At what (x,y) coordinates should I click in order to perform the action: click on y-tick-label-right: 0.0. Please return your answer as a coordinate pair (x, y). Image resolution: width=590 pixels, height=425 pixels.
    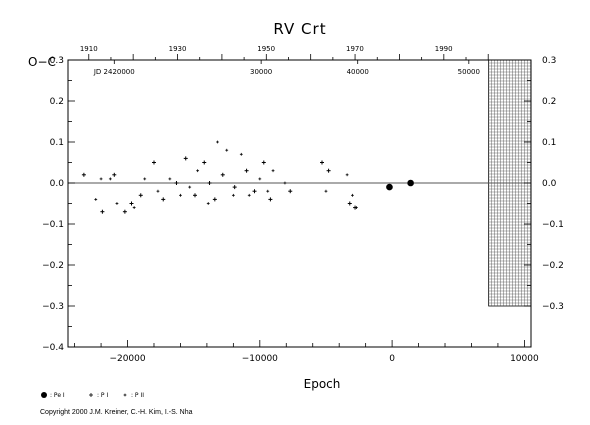
    Looking at the image, I should click on (549, 184).